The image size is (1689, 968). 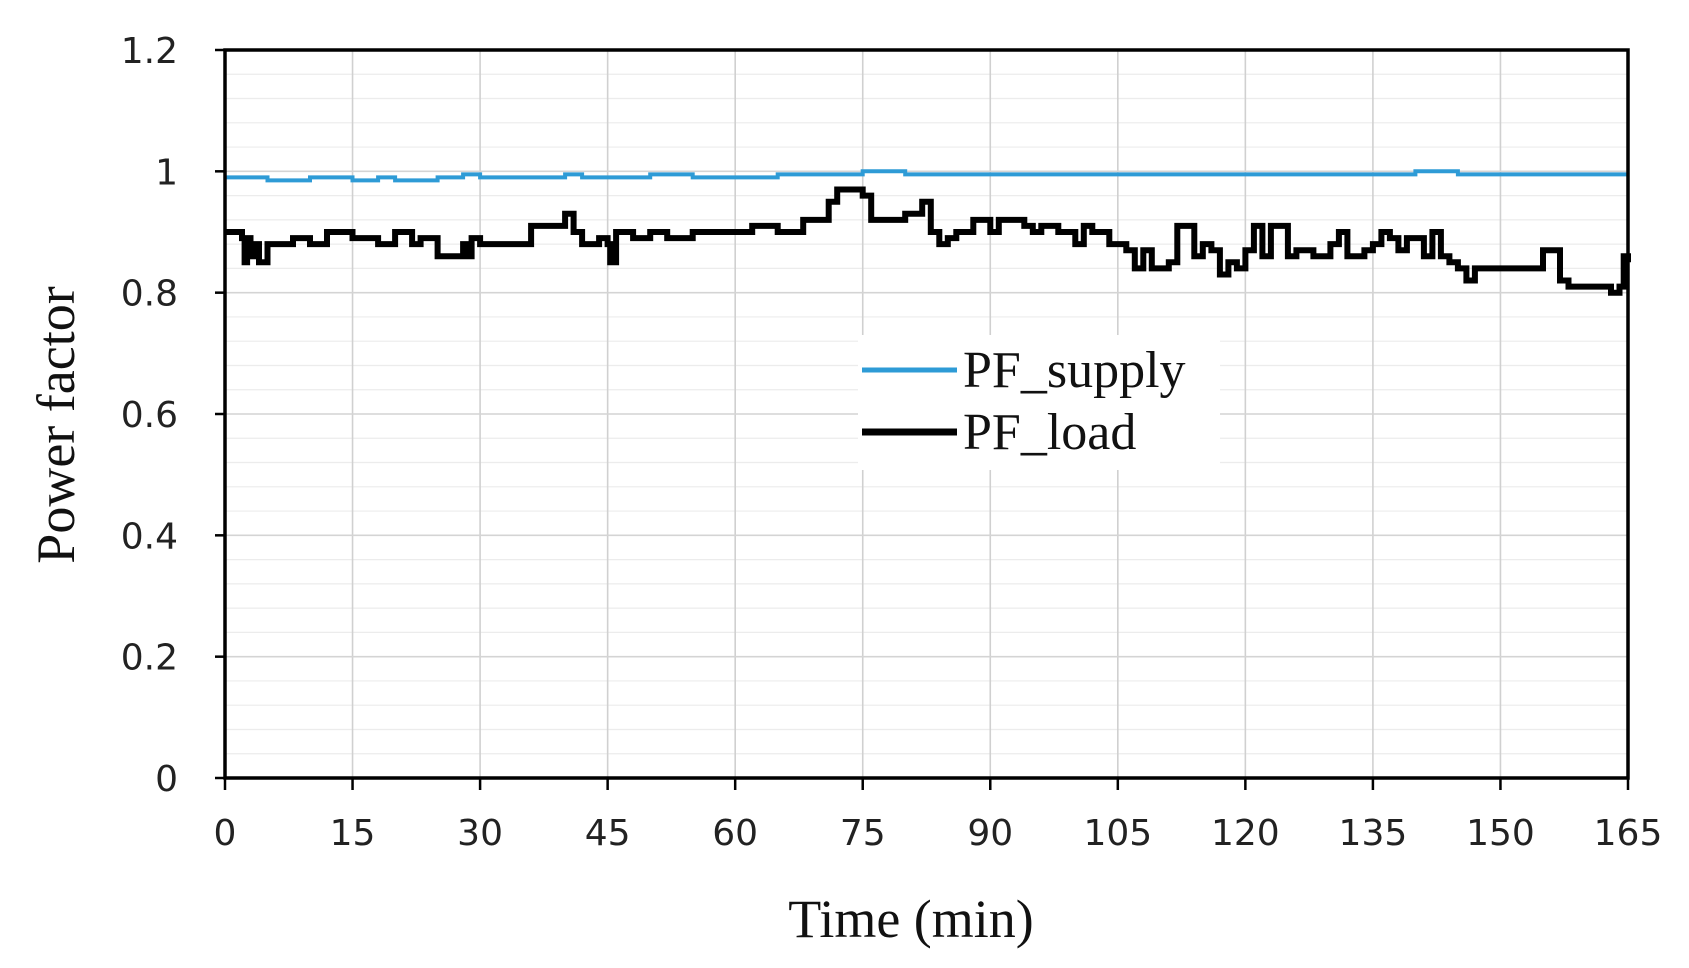 What do you see at coordinates (149, 658) in the screenshot?
I see `y-tick-label: 0.2` at bounding box center [149, 658].